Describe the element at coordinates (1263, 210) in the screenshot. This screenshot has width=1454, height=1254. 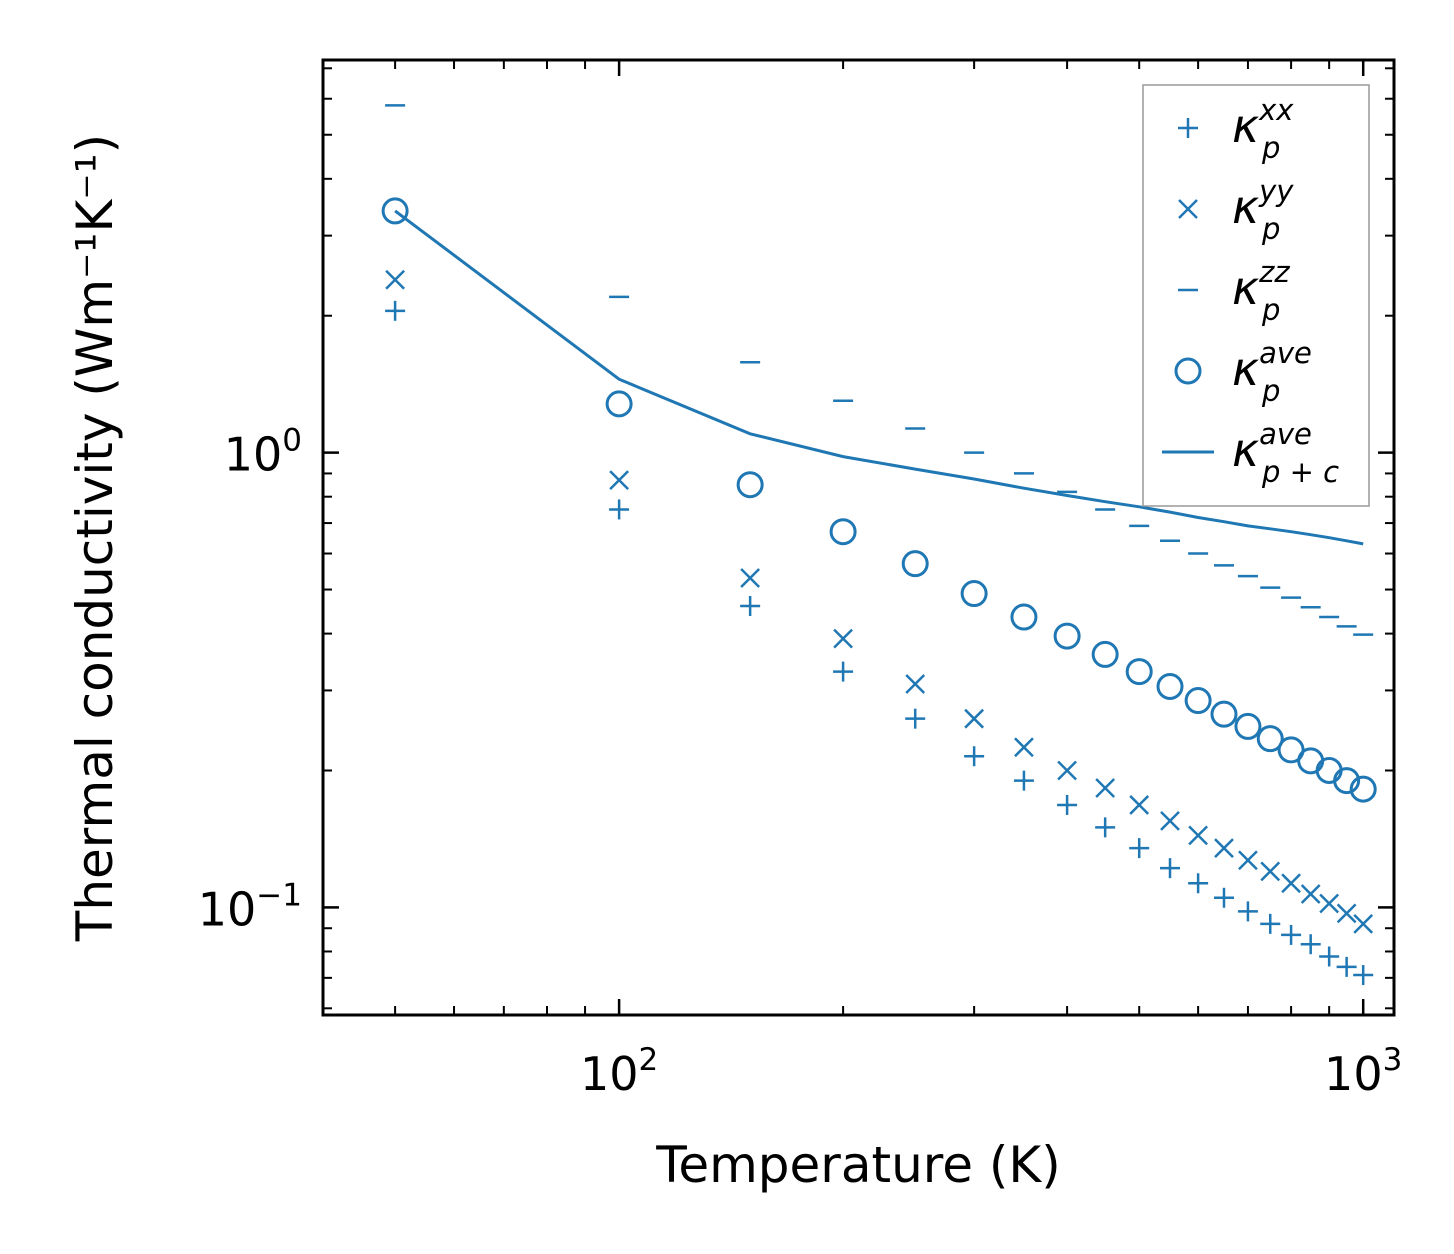
I see `legend-label: κyy p` at that location.